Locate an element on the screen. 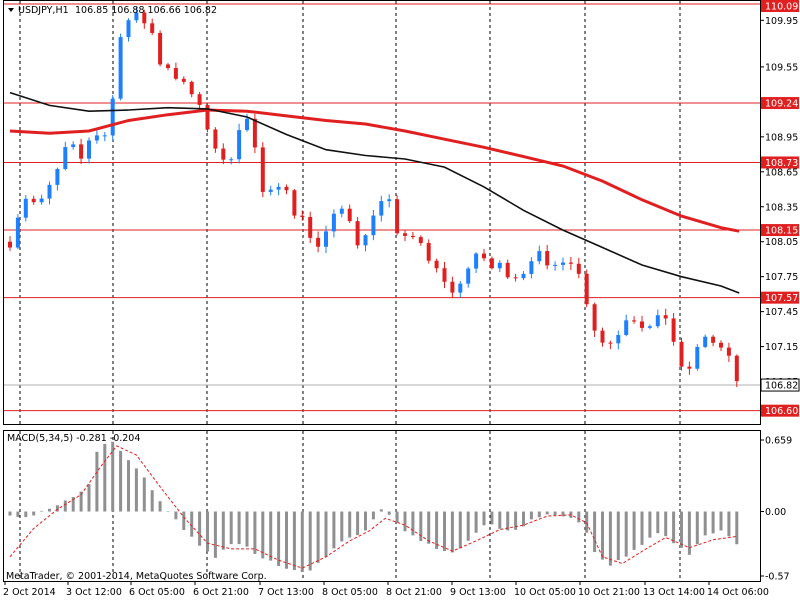 Image resolution: width=800 pixels, height=604 pixels. level-price-labels: 110.09 109.24 108.73 108.15 107.57 106.60 is located at coordinates (780, 208).